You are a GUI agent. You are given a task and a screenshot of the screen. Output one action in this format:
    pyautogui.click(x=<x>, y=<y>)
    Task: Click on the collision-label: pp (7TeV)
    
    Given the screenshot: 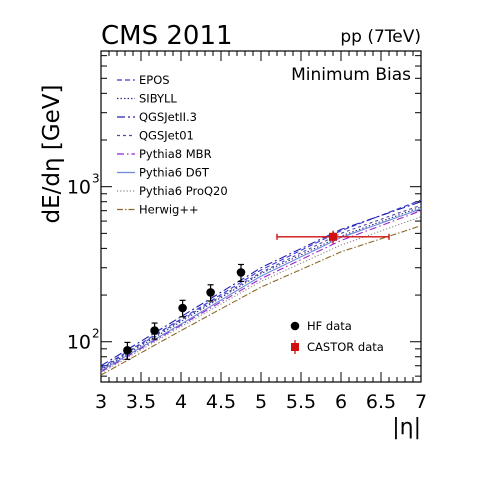 What is the action you would take?
    pyautogui.click(x=380, y=37)
    